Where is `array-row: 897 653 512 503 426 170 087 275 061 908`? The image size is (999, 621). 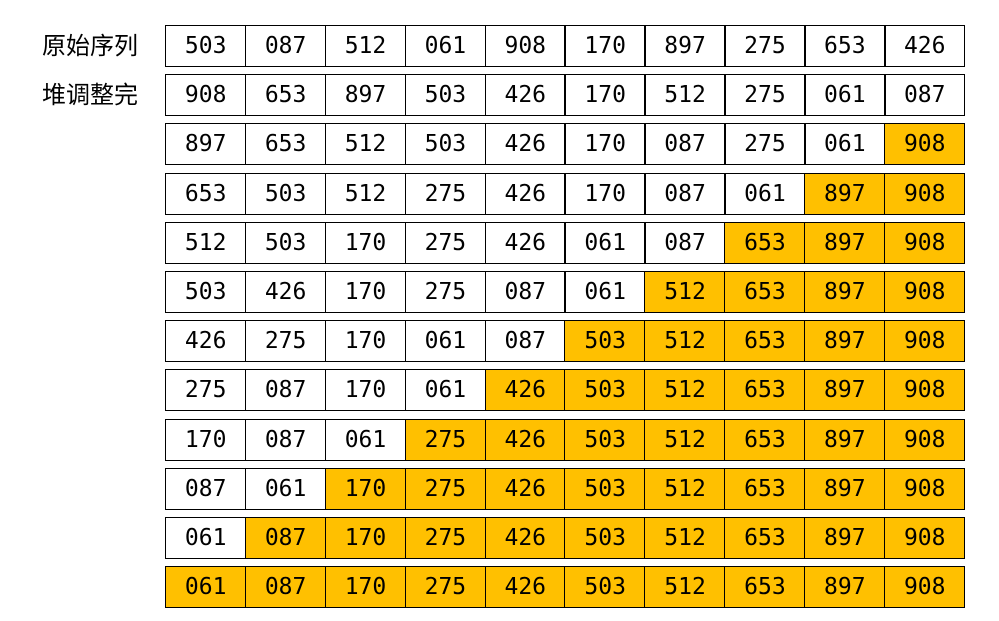
array-row: 897 653 512 503 426 170 087 275 061 908 is located at coordinates (565, 144).